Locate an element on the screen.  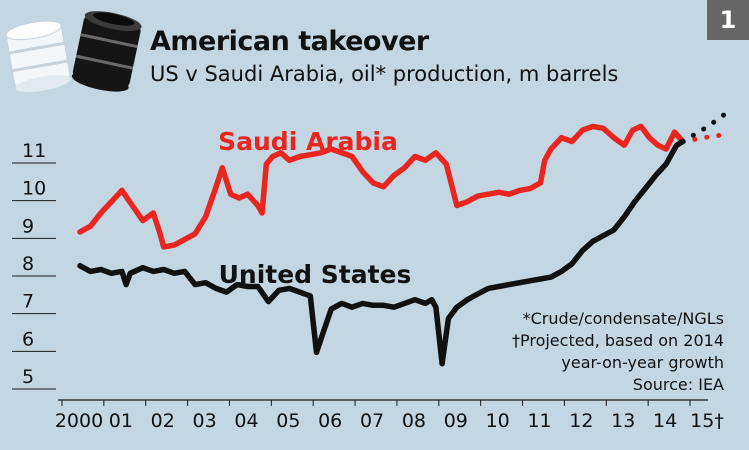
y-tick-label-5: 5 is located at coordinates (28, 377).